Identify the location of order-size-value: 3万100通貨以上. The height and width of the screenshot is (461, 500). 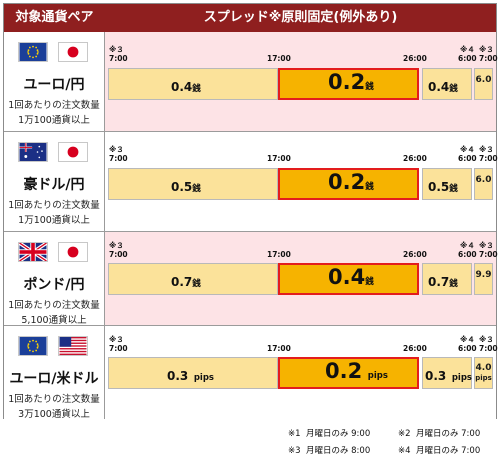
(54, 414).